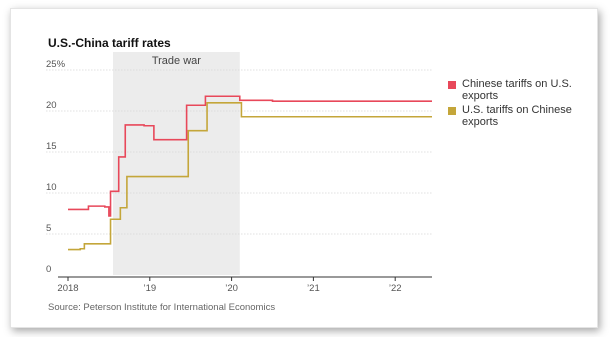 The height and width of the screenshot is (337, 610). What do you see at coordinates (176, 61) in the screenshot?
I see `annotation-label: Trade war` at bounding box center [176, 61].